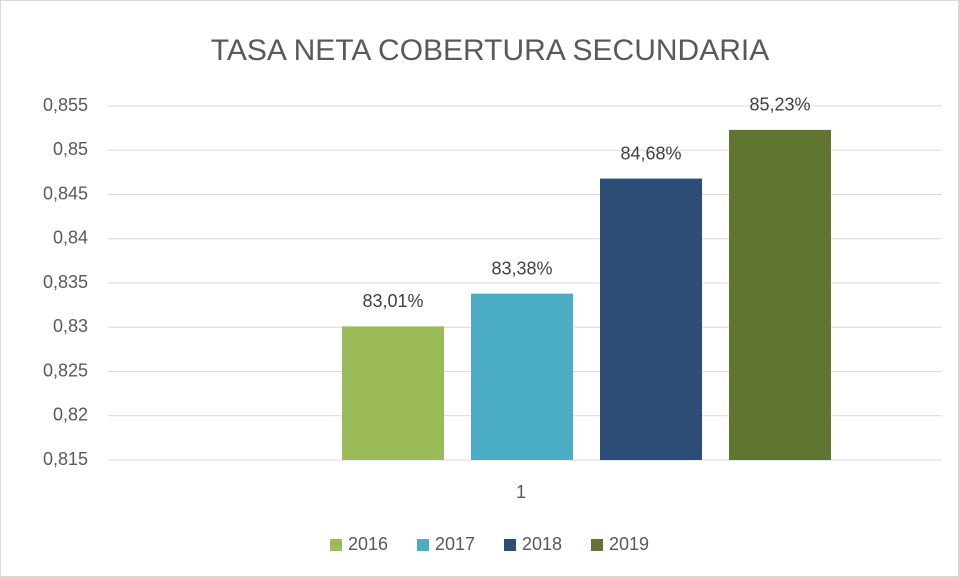 The image size is (959, 577). Describe the element at coordinates (70, 415) in the screenshot. I see `y-tick-label: 0,82` at that location.